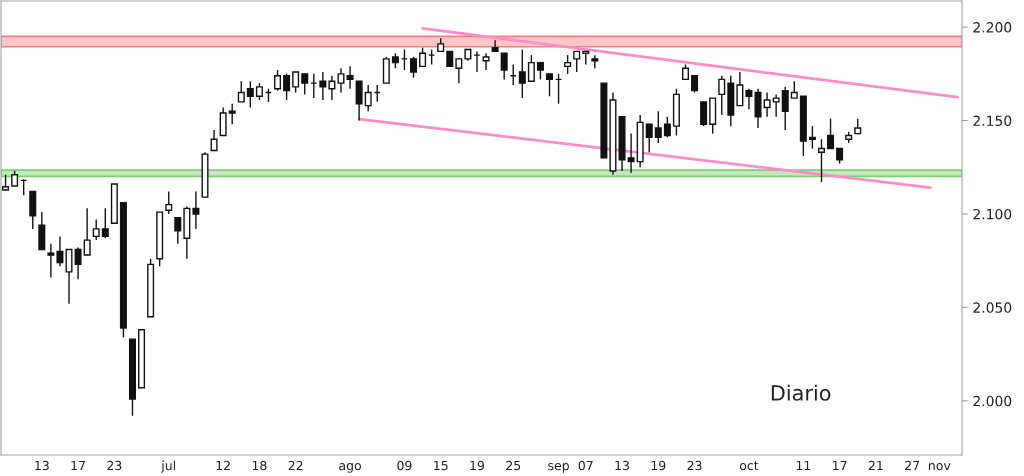 The height and width of the screenshot is (476, 1024). What do you see at coordinates (749, 466) in the screenshot?
I see `x-tick-label: oct` at bounding box center [749, 466].